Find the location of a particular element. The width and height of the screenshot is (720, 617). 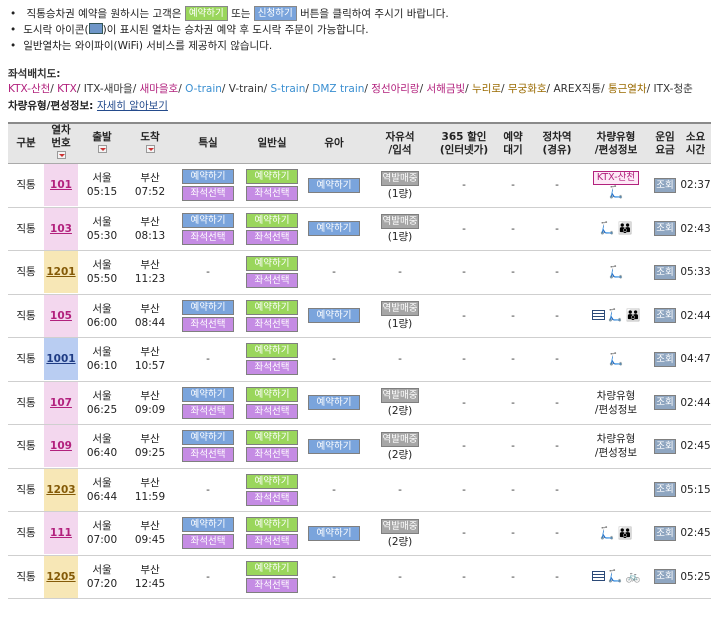

car-type-detail-link: 자세히 알아보기 is located at coordinates (132, 106).